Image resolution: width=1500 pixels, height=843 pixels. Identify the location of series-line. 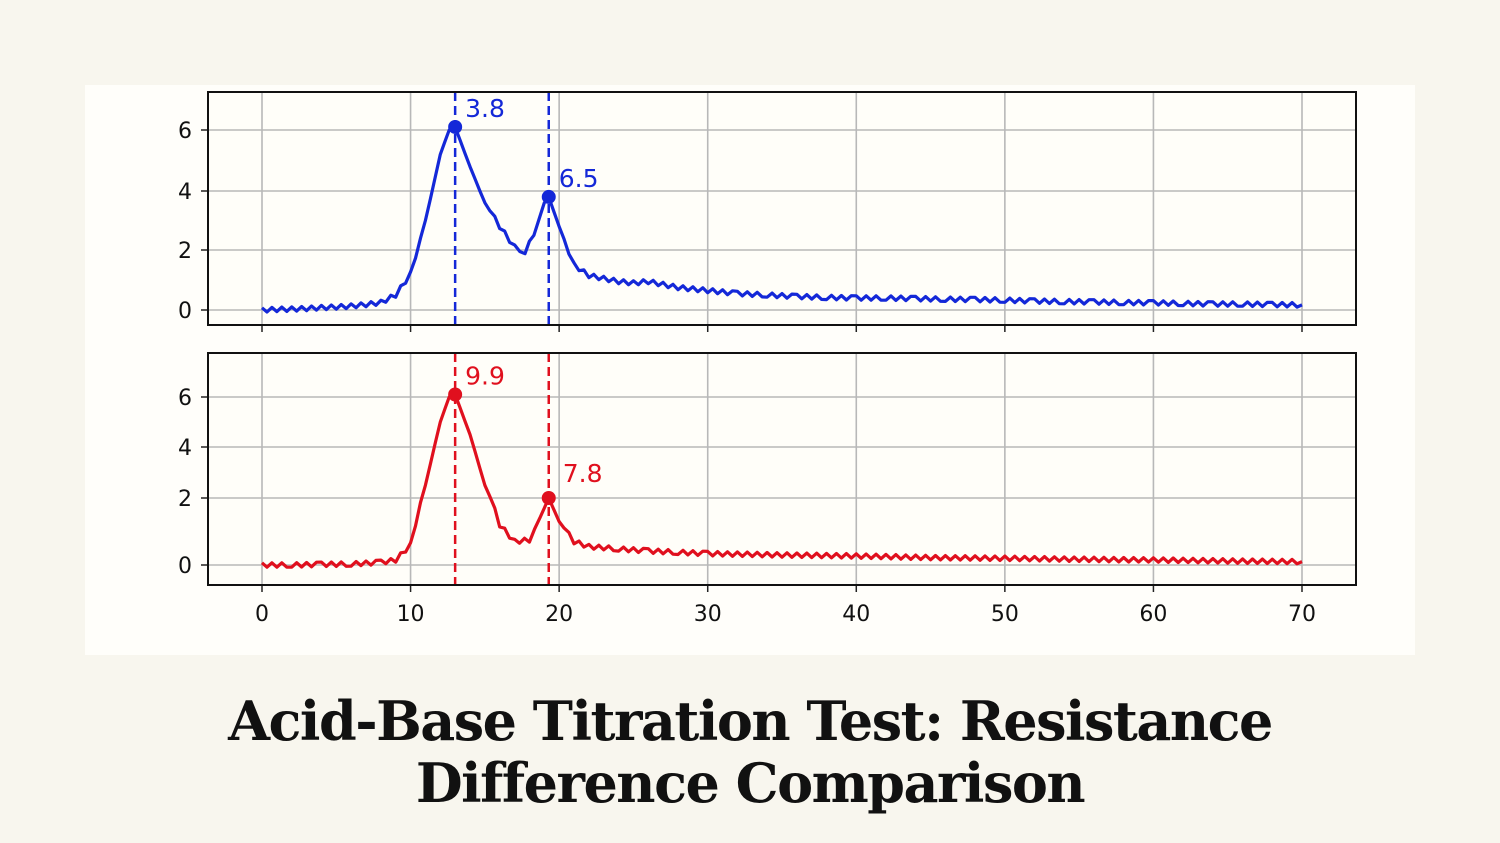
(781, 480).